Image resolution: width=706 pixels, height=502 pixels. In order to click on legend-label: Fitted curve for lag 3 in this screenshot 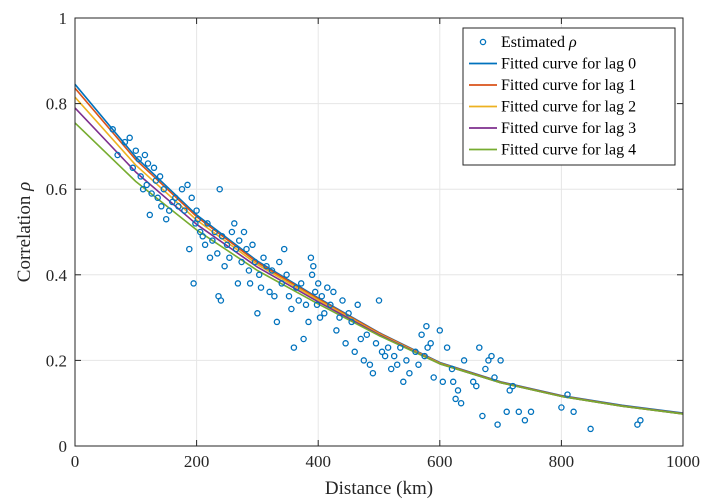, I will do `click(568, 128)`.